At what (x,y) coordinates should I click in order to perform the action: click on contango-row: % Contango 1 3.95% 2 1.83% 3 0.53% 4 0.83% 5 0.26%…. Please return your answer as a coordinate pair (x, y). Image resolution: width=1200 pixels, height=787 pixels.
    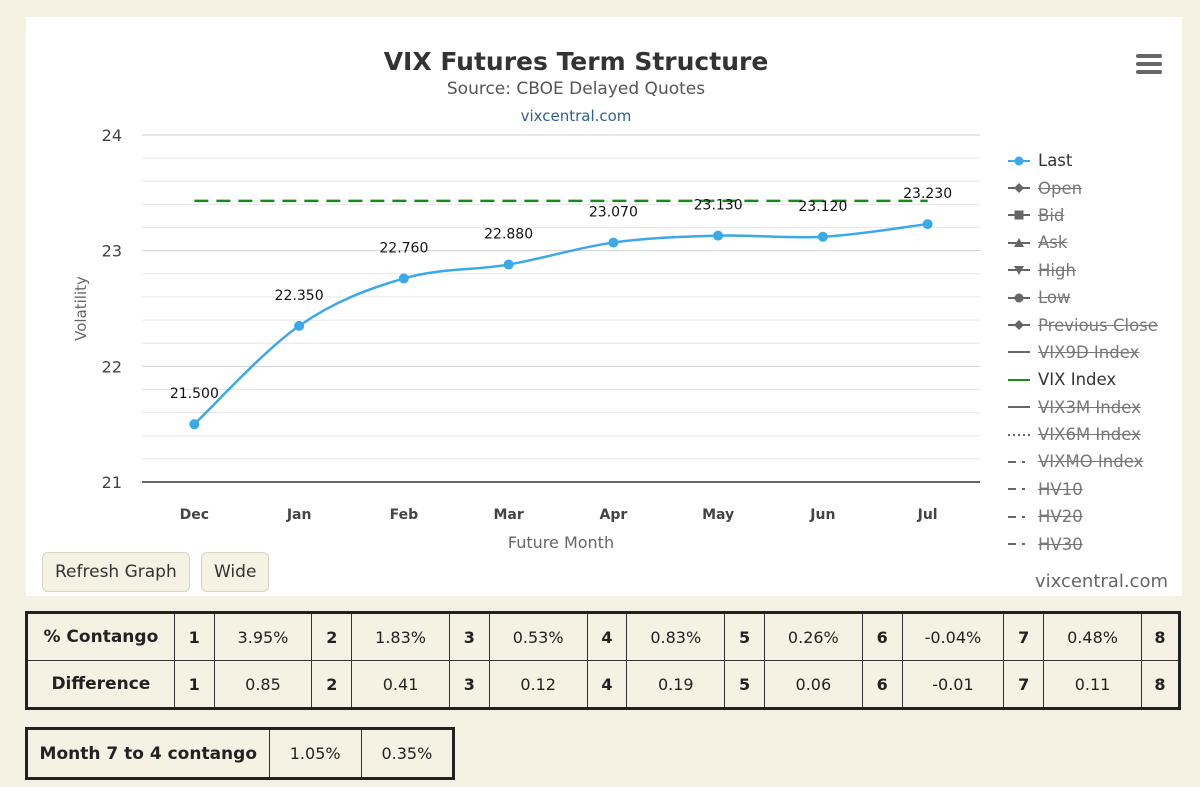
    Looking at the image, I should click on (603, 636).